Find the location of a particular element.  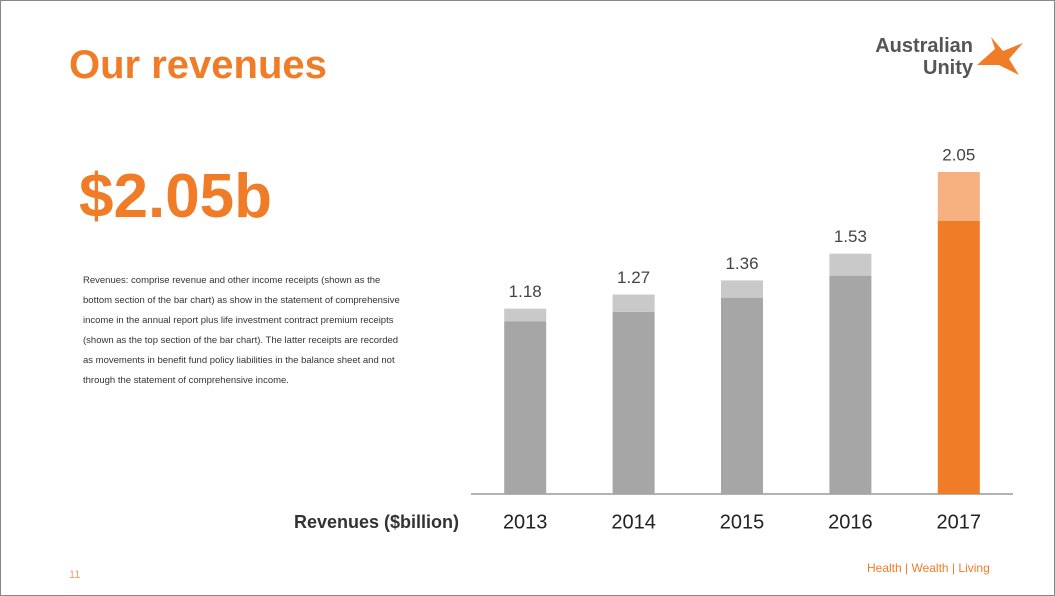

page-number: 11 is located at coordinates (75, 575).